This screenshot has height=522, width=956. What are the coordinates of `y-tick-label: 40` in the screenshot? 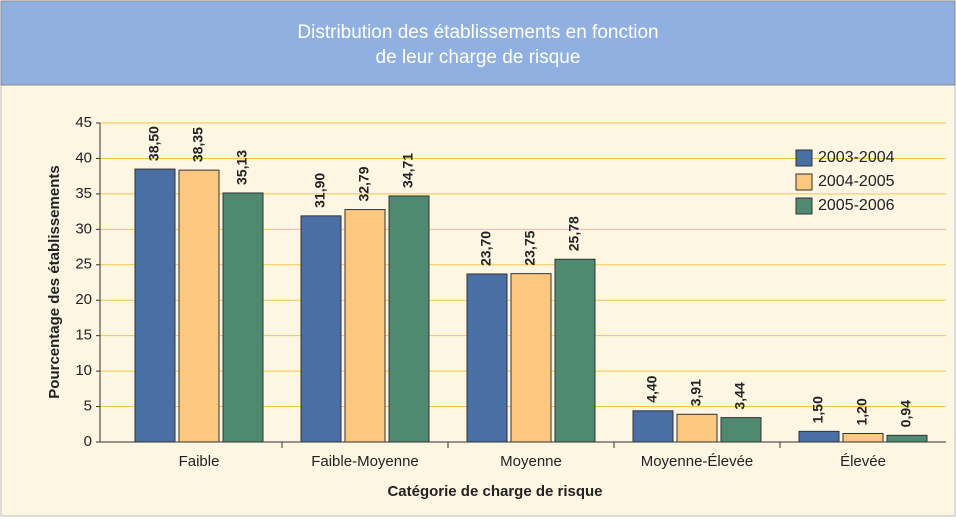 It's located at (83, 157).